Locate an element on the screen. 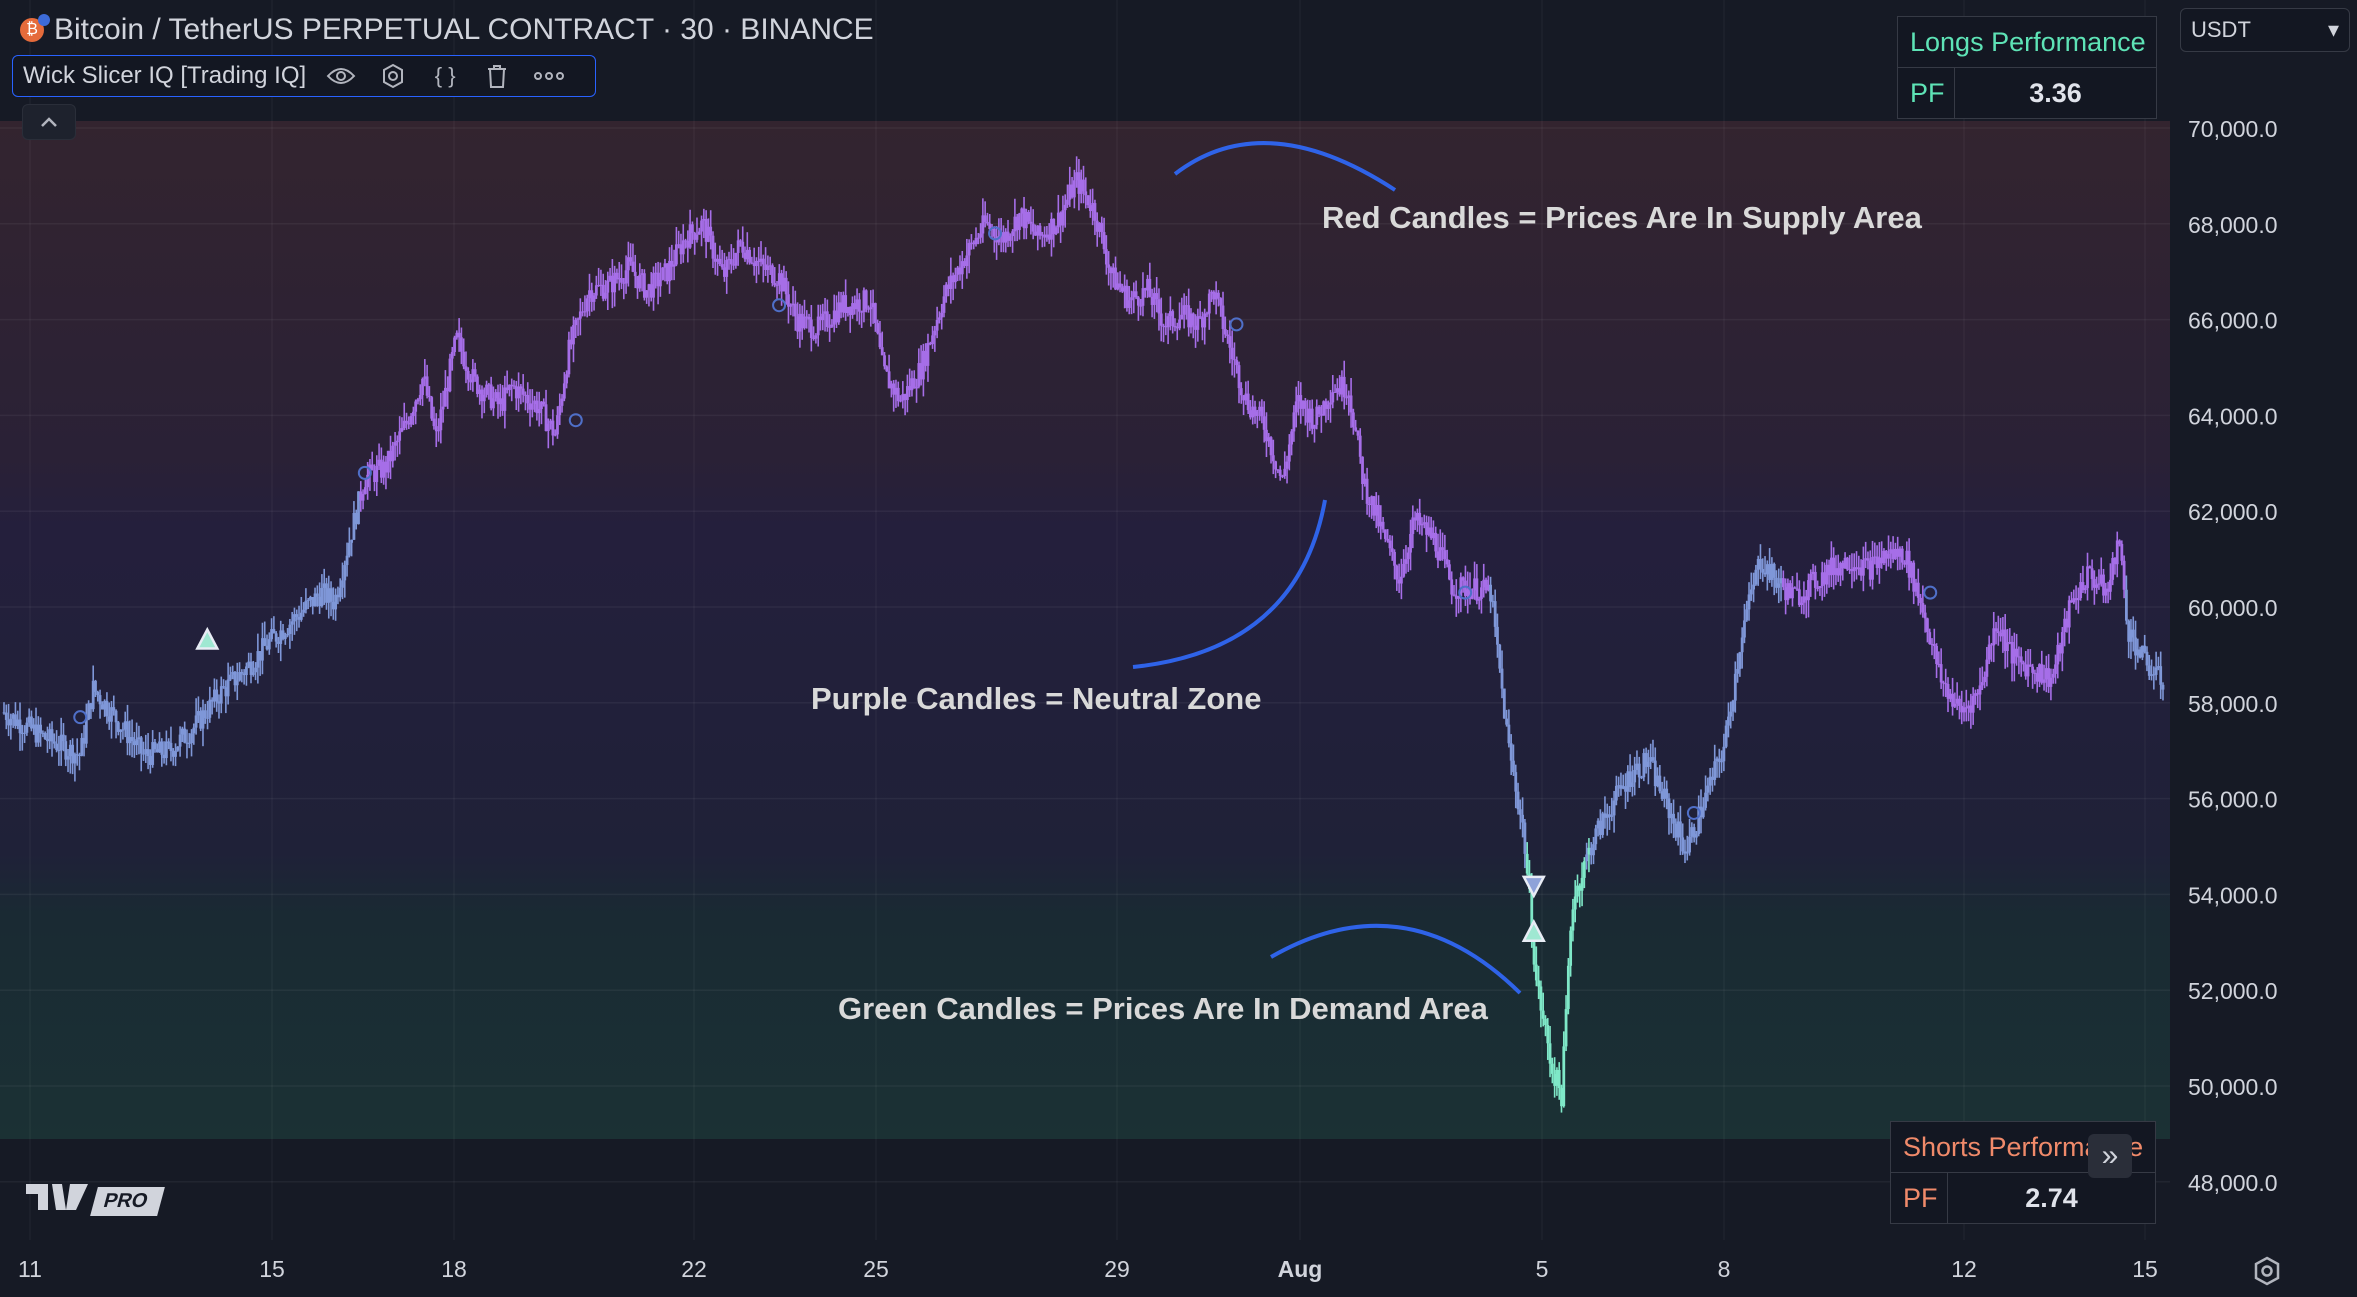 This screenshot has width=2357, height=1297. y-tick-label: 66,000.0 is located at coordinates (2233, 321).